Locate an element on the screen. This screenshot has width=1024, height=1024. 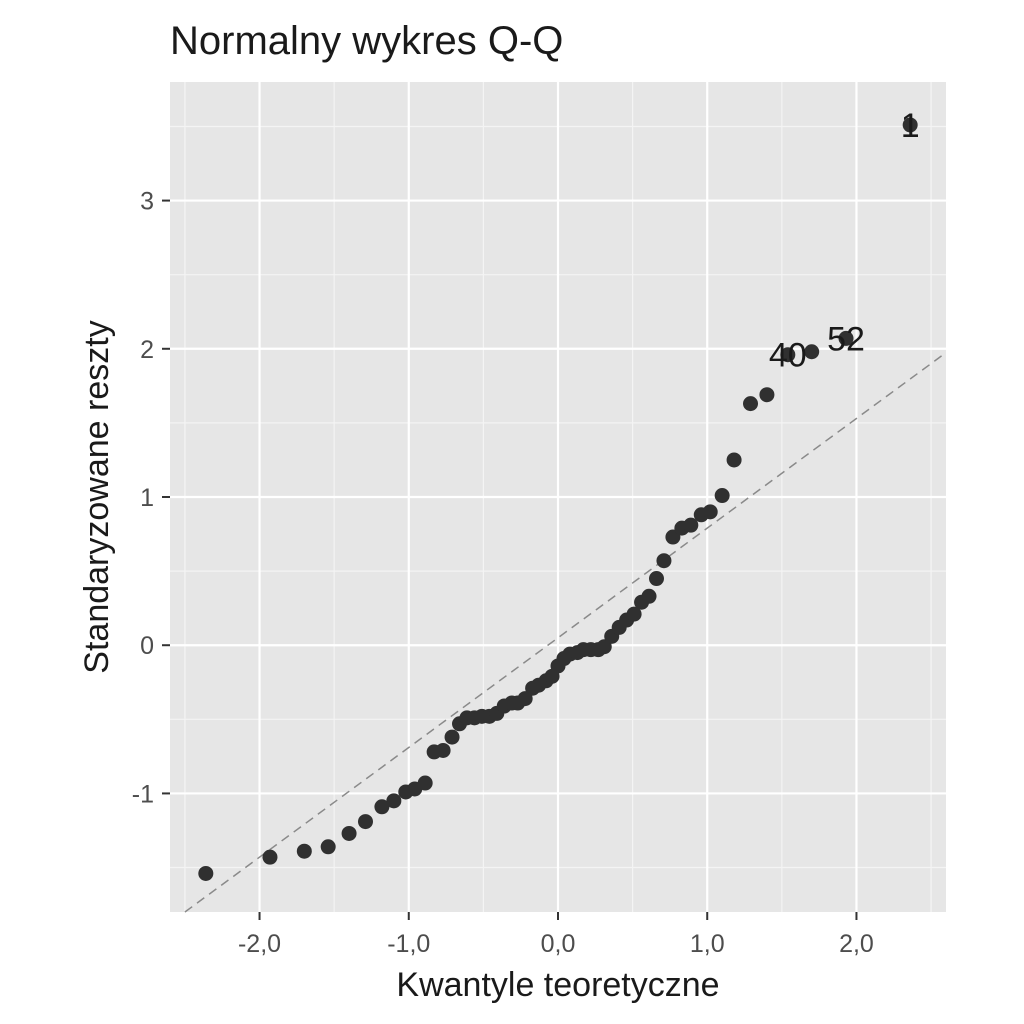
x-tick-label: 2,0 is located at coordinates (856, 944).